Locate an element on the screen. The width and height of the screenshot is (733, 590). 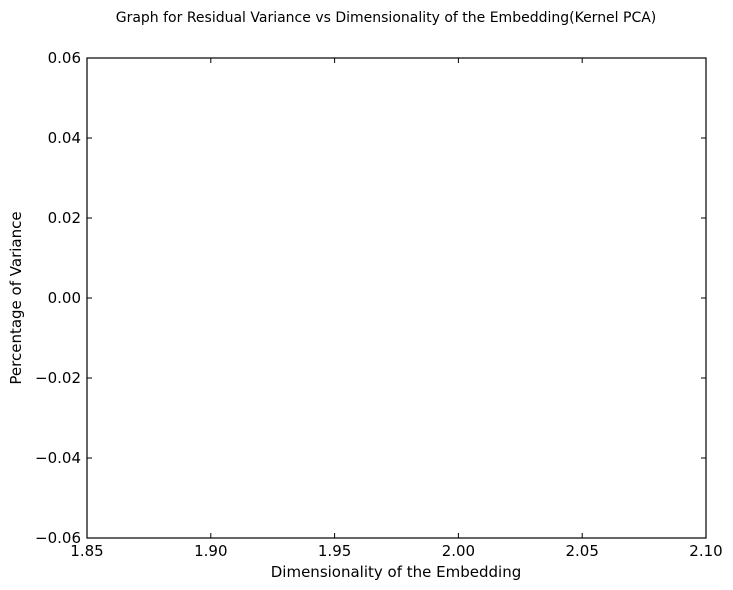
y-tick-label: 0.06 is located at coordinates (64, 58).